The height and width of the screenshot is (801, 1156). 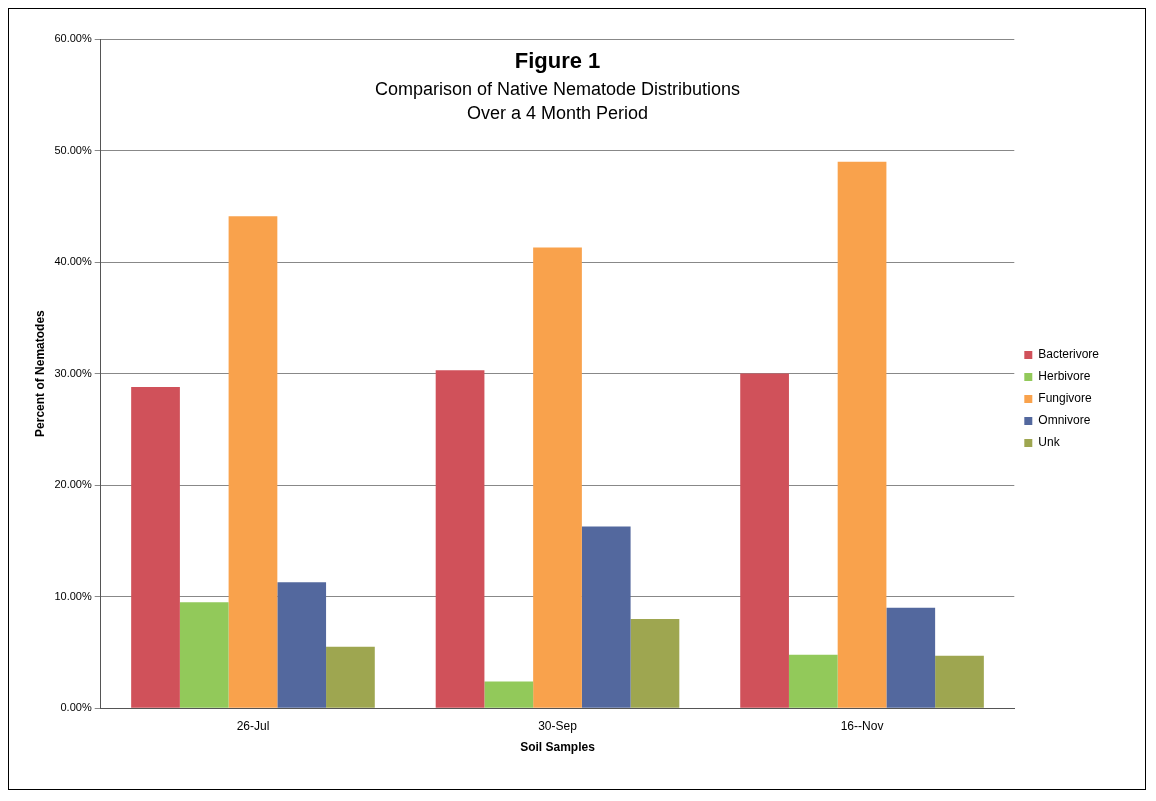 I want to click on y-axis-title: Percent of Nematodes, so click(x=39, y=373).